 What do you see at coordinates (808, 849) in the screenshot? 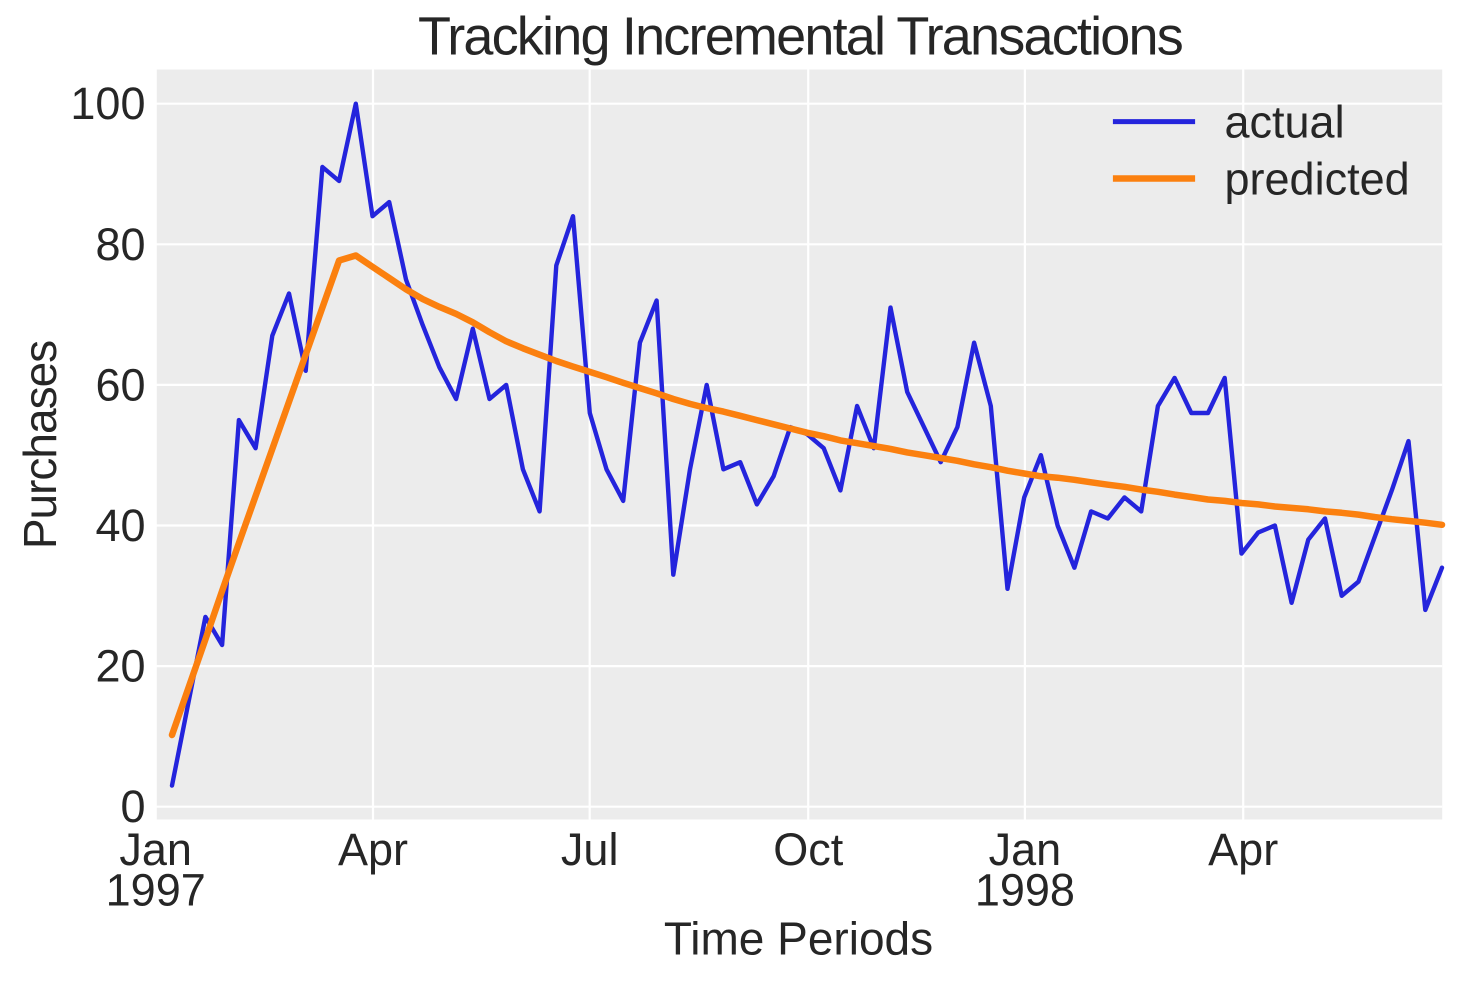
I see `svg-text: Oct` at bounding box center [808, 849].